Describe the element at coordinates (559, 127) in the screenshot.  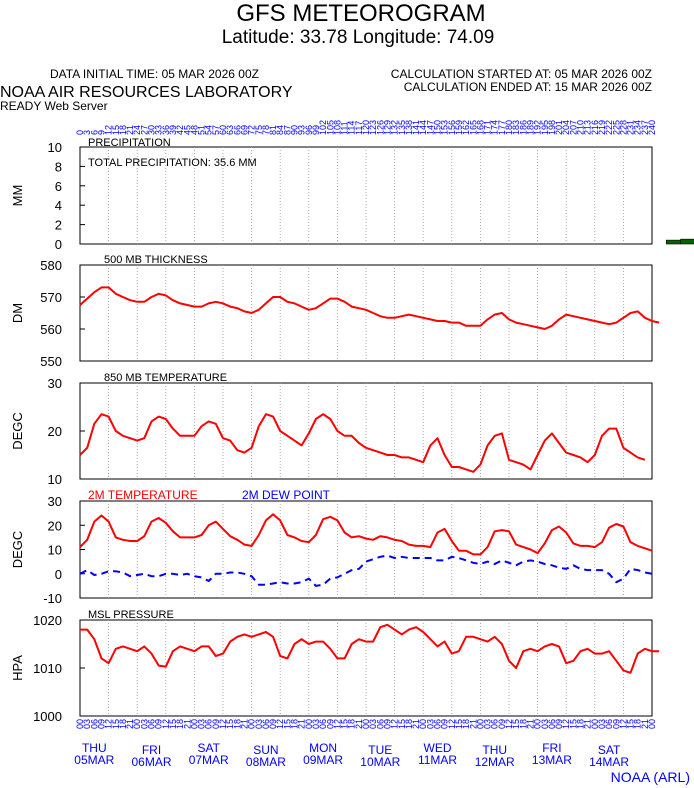
I see `top-hour-label: 201` at that location.